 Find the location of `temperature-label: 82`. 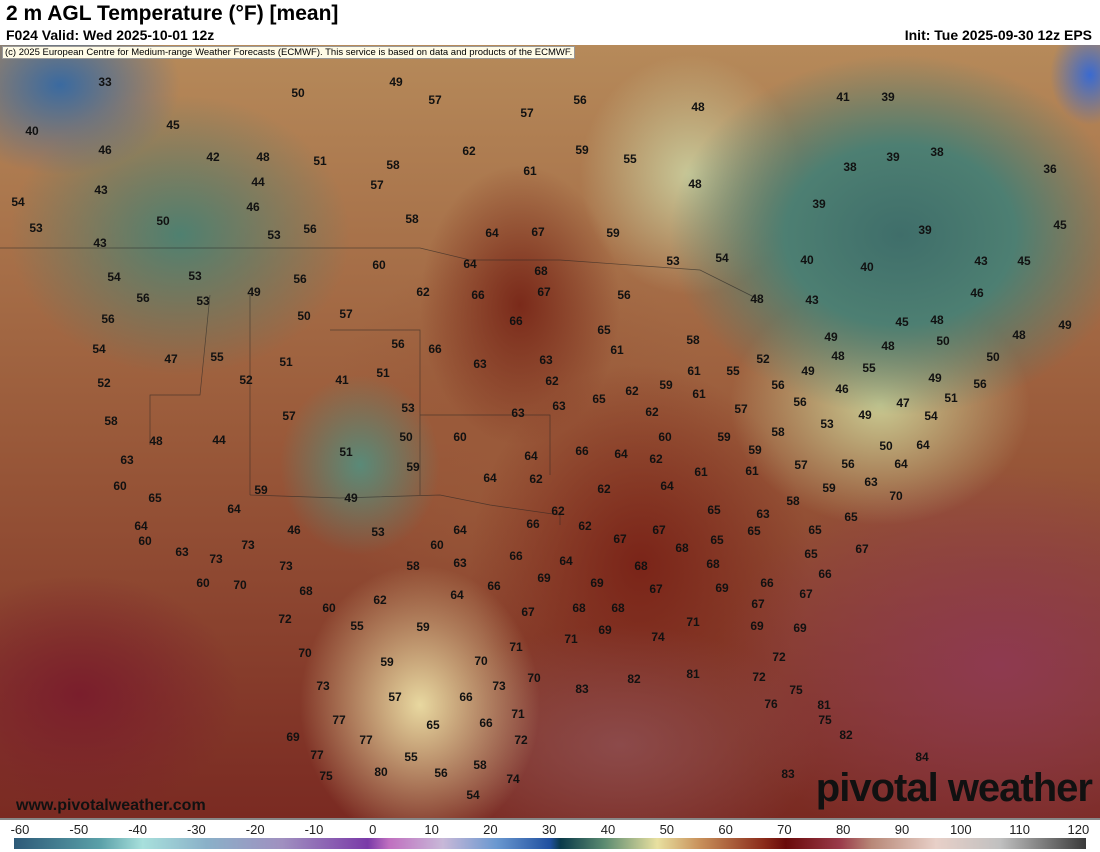

temperature-label: 82 is located at coordinates (846, 735).